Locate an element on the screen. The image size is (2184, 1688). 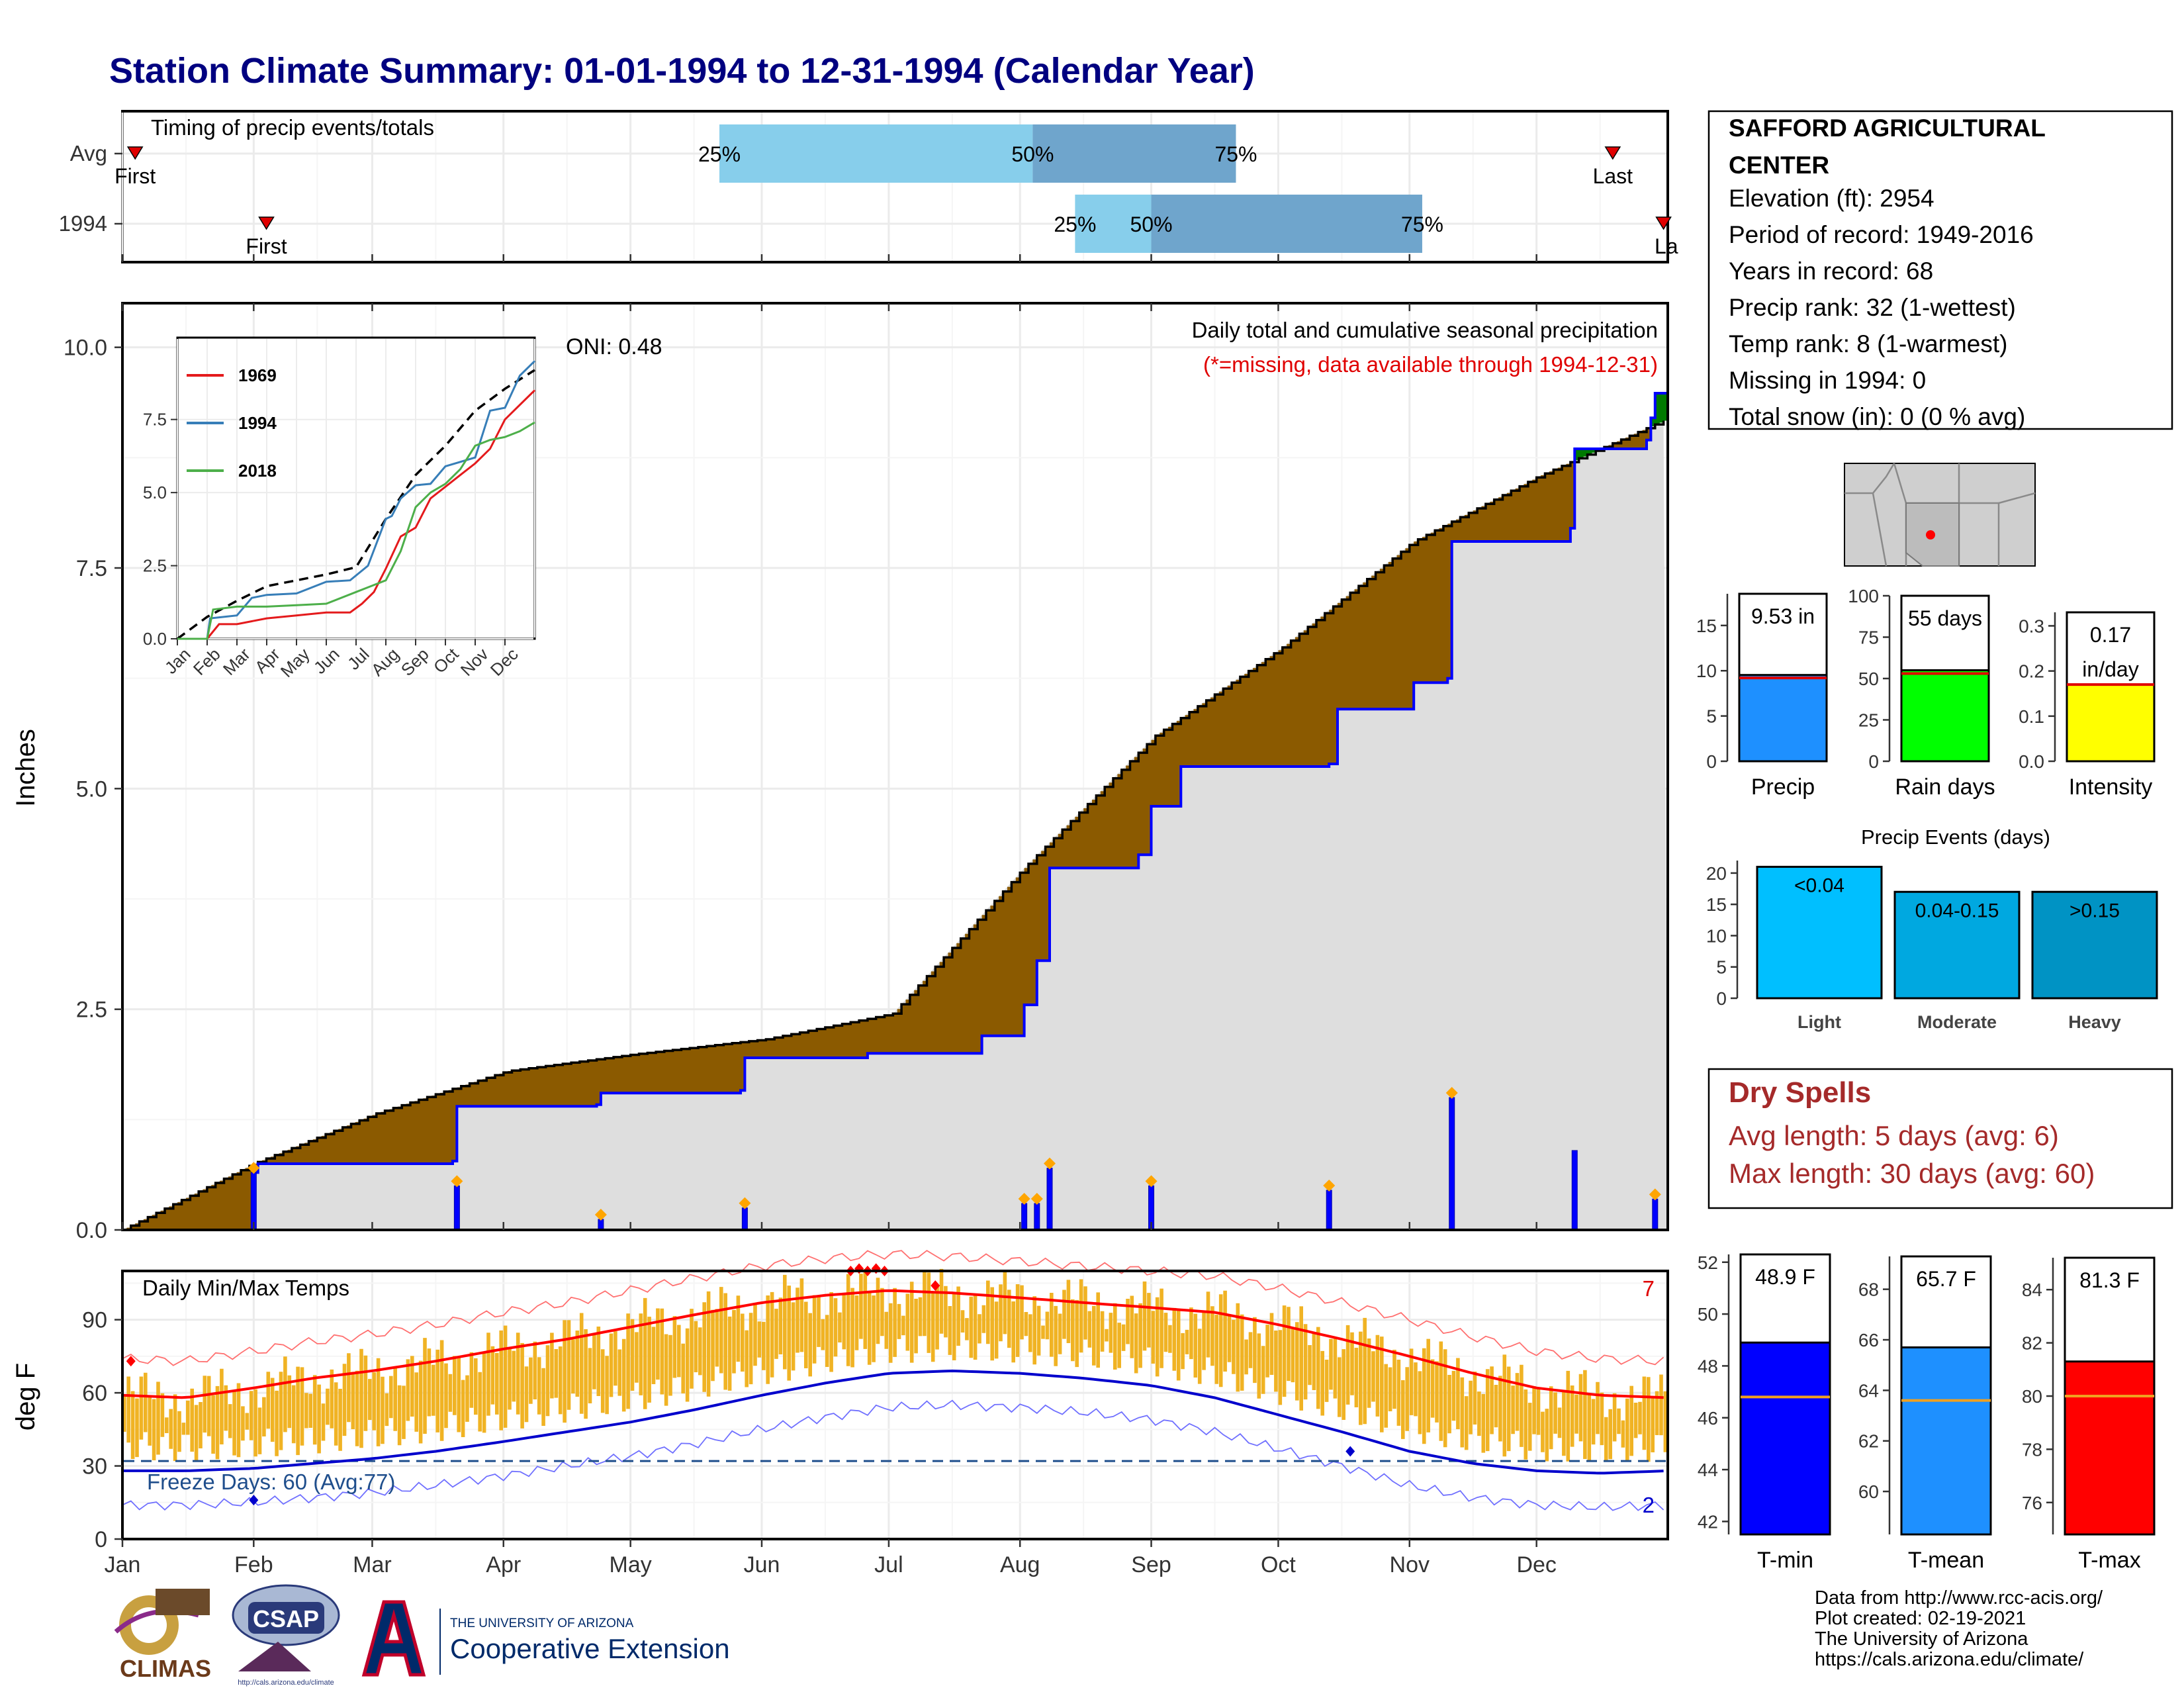
inset-legend-label-2018: 2018 is located at coordinates (257, 471).